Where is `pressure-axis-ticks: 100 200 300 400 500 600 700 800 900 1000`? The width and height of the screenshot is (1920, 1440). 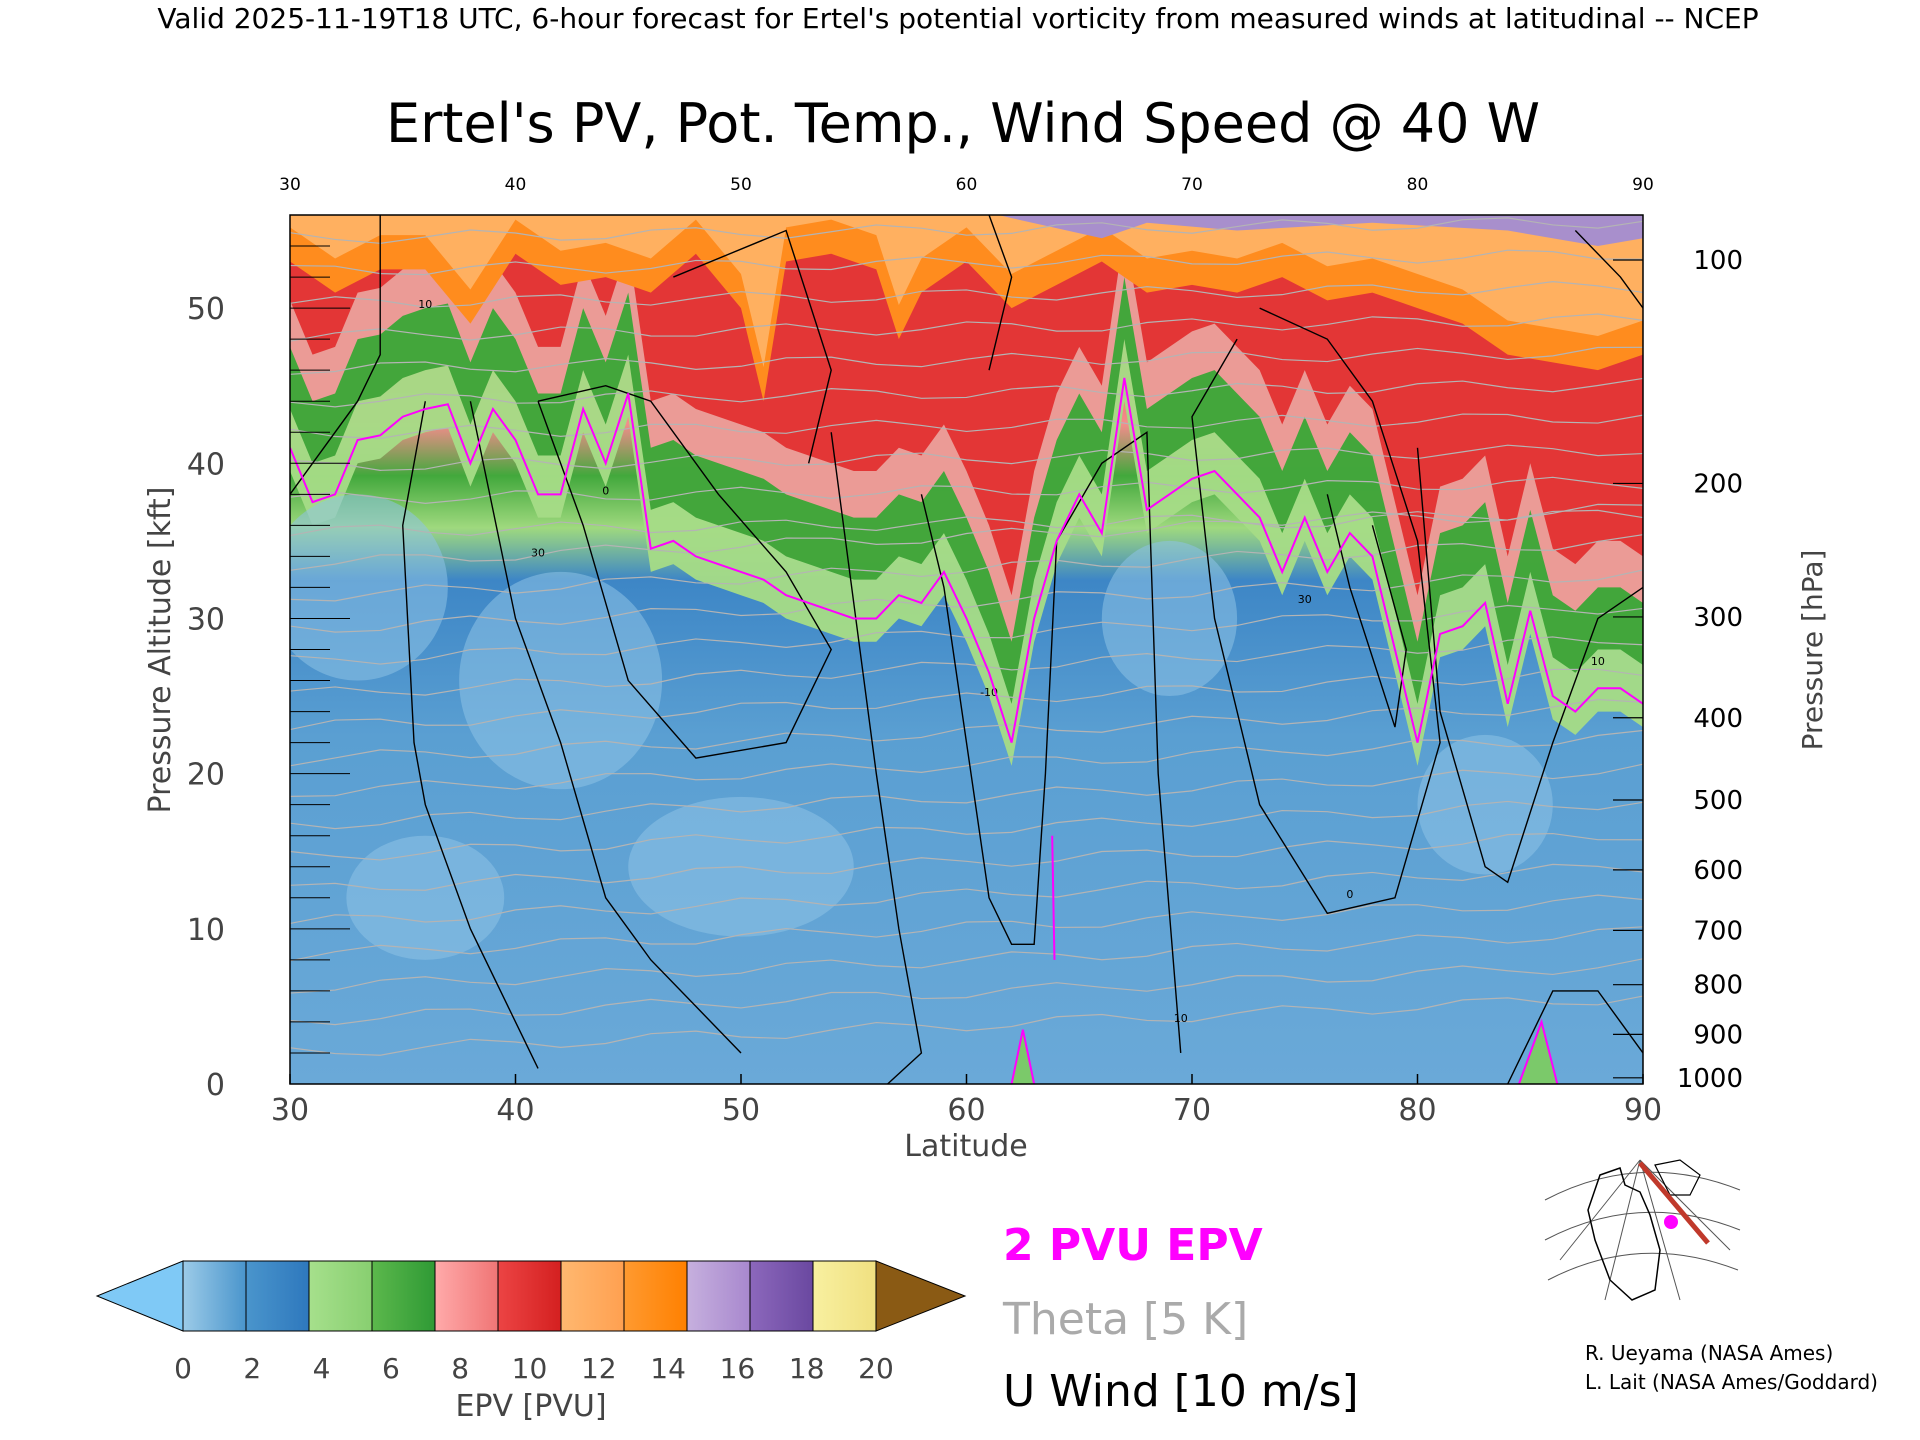
pressure-axis-ticks: 100 200 300 400 500 600 700 800 900 1000 is located at coordinates (1678, 670).